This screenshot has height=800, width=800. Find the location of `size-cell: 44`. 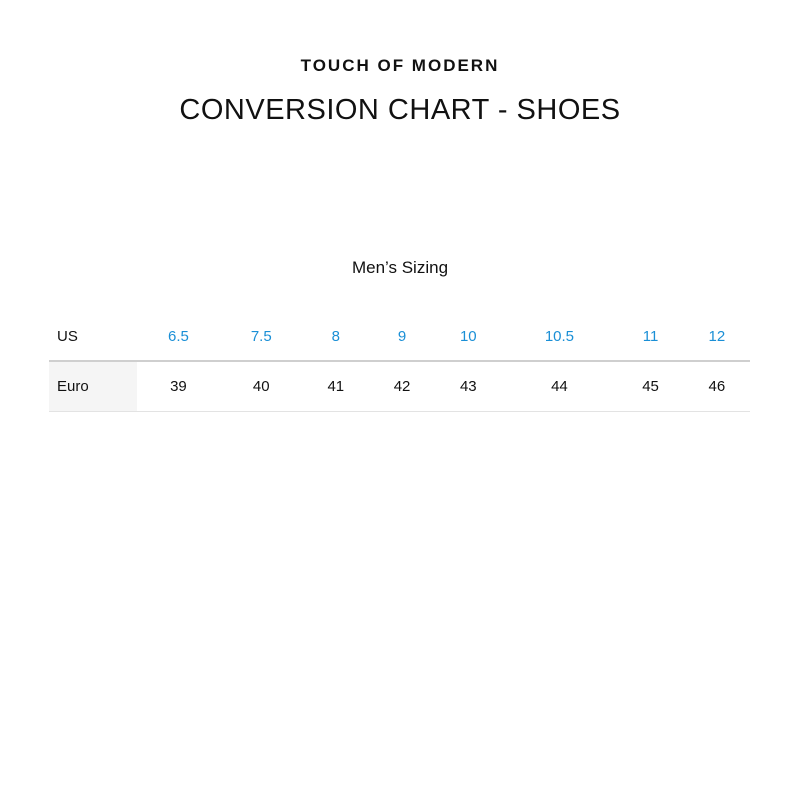

size-cell: 44 is located at coordinates (559, 386).